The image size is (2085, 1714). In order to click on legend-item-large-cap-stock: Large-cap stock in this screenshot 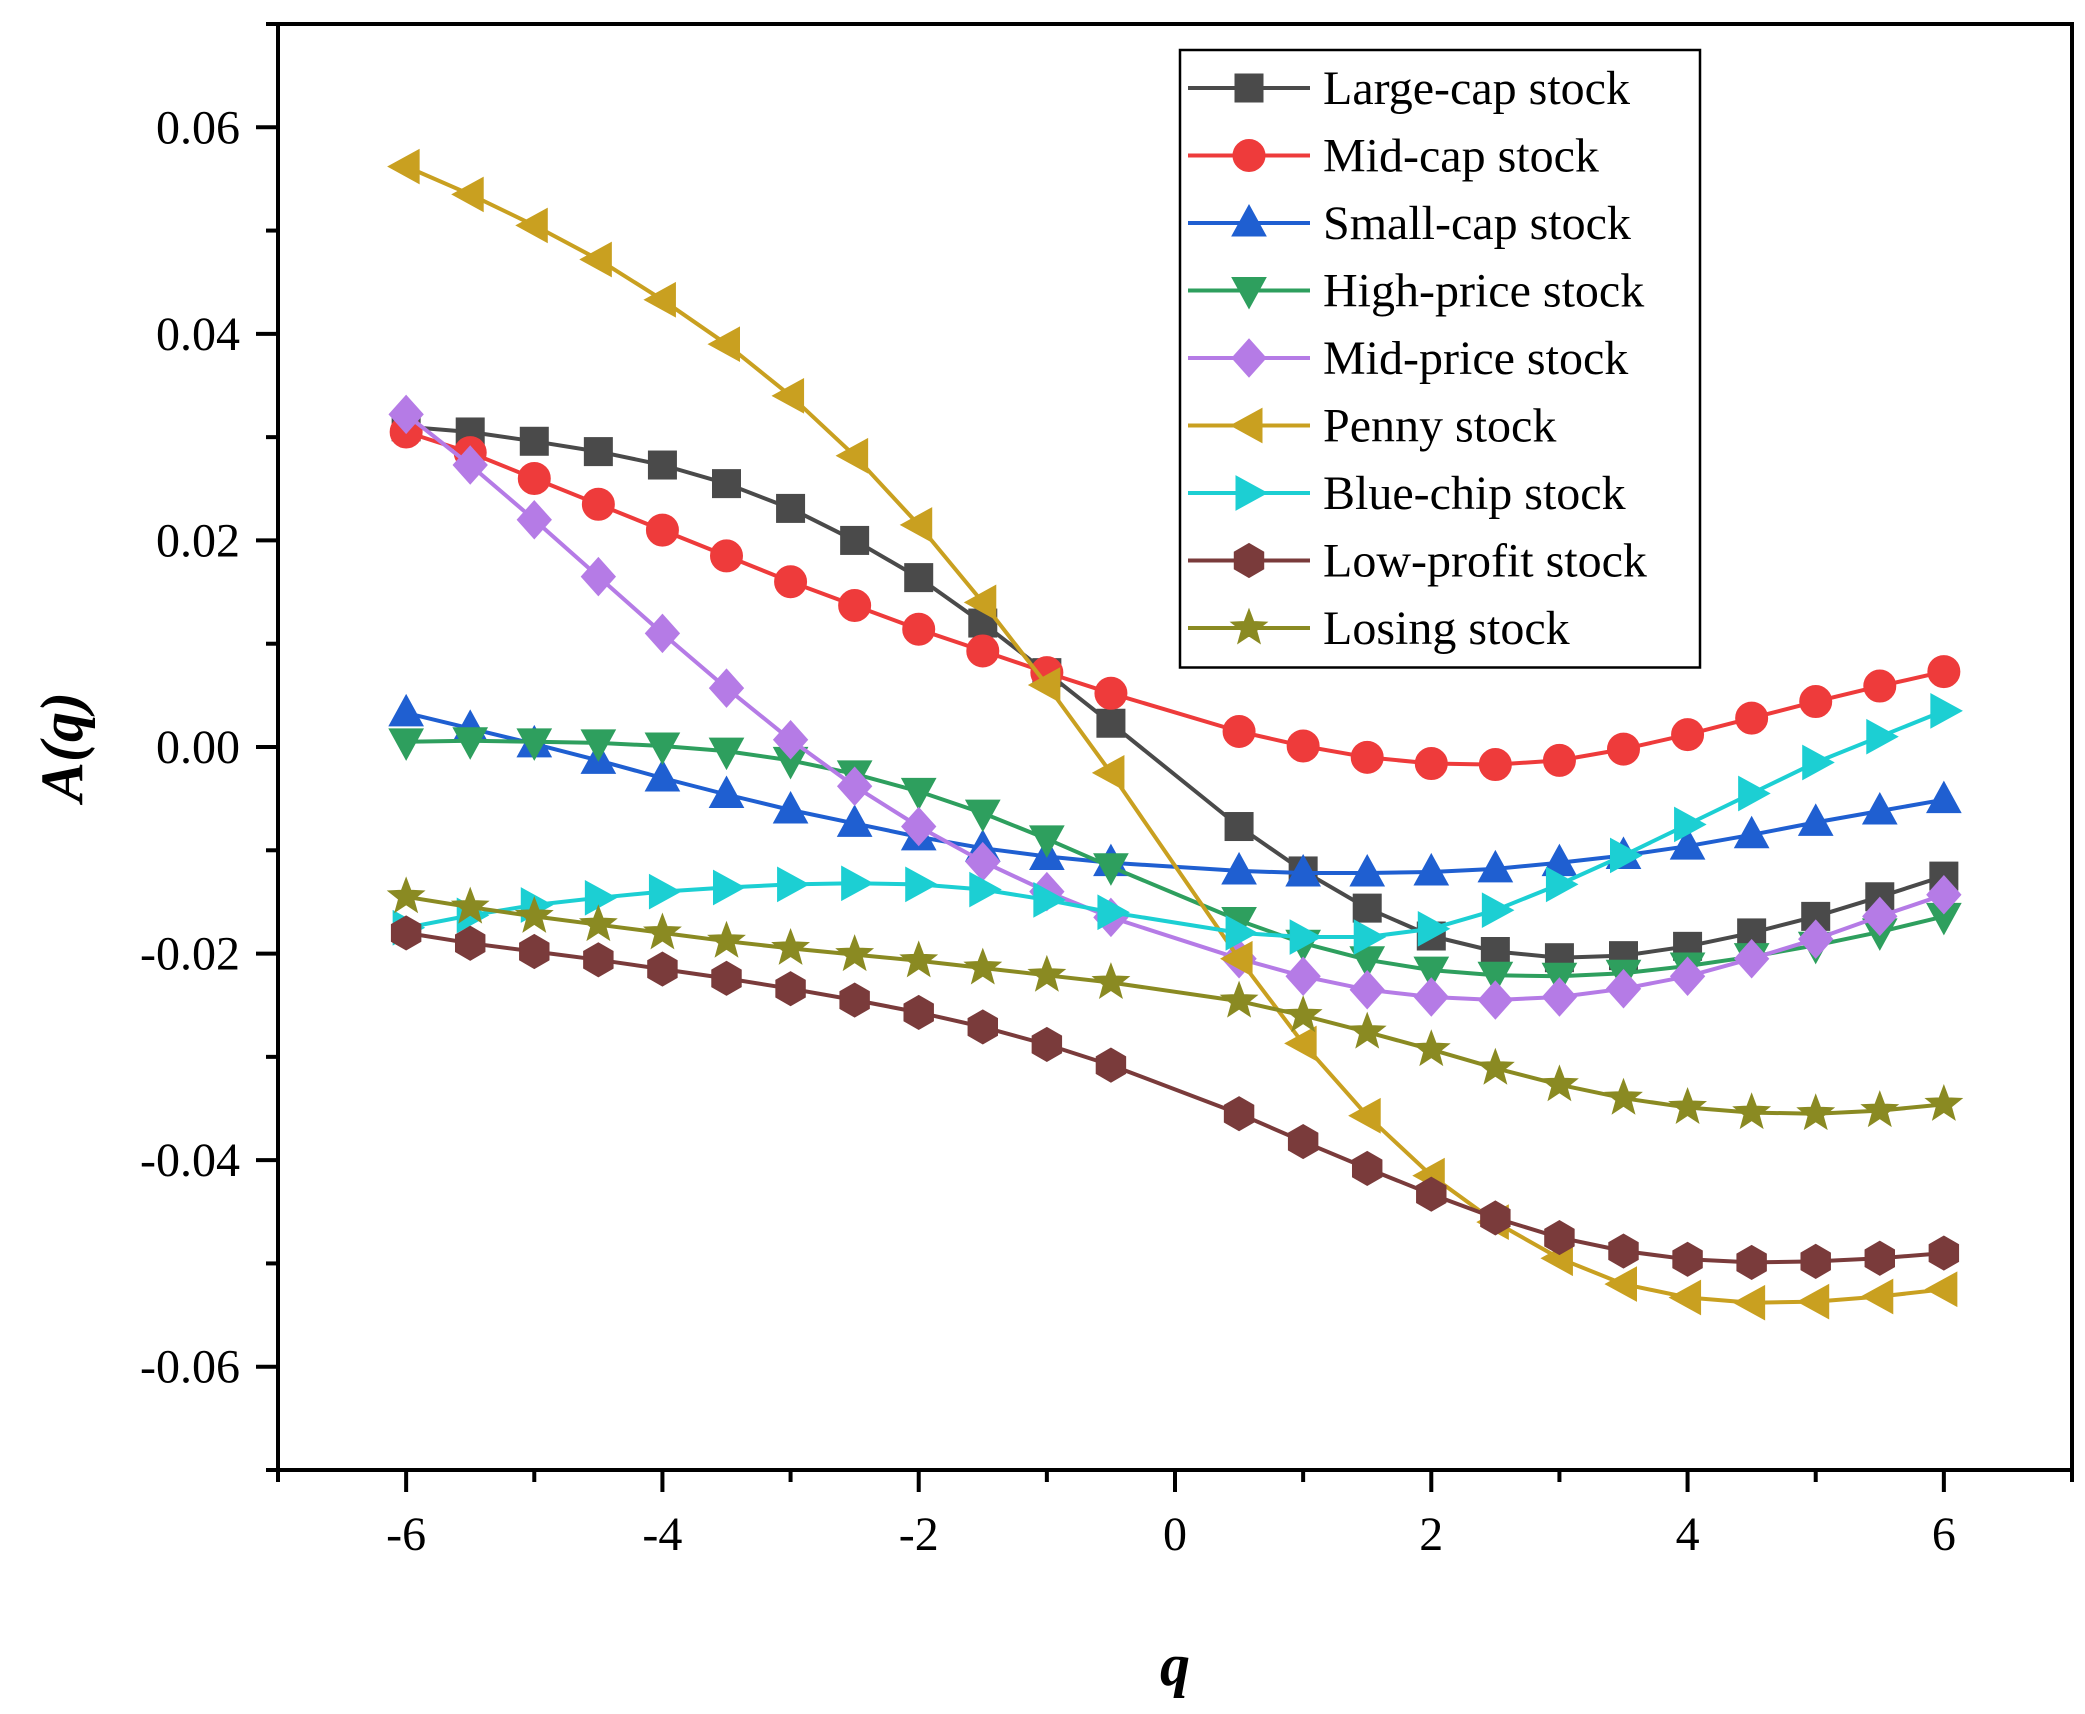, I will do `click(1409, 88)`.